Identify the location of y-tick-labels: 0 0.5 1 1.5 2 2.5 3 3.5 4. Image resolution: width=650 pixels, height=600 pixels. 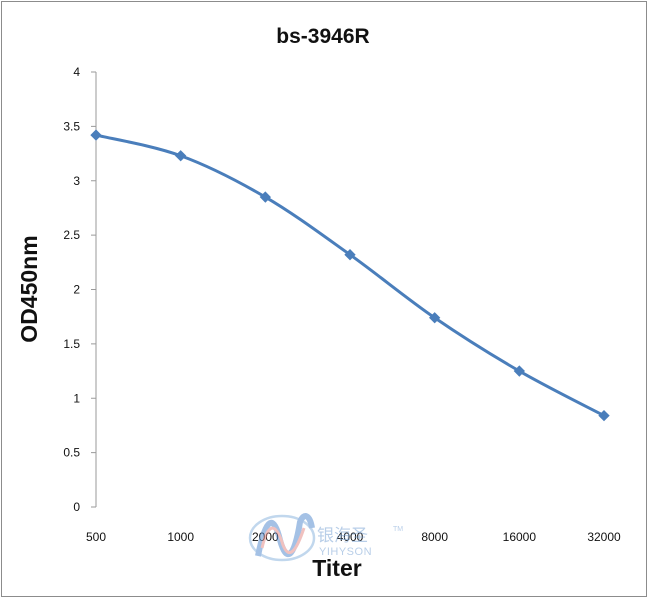
(79, 289).